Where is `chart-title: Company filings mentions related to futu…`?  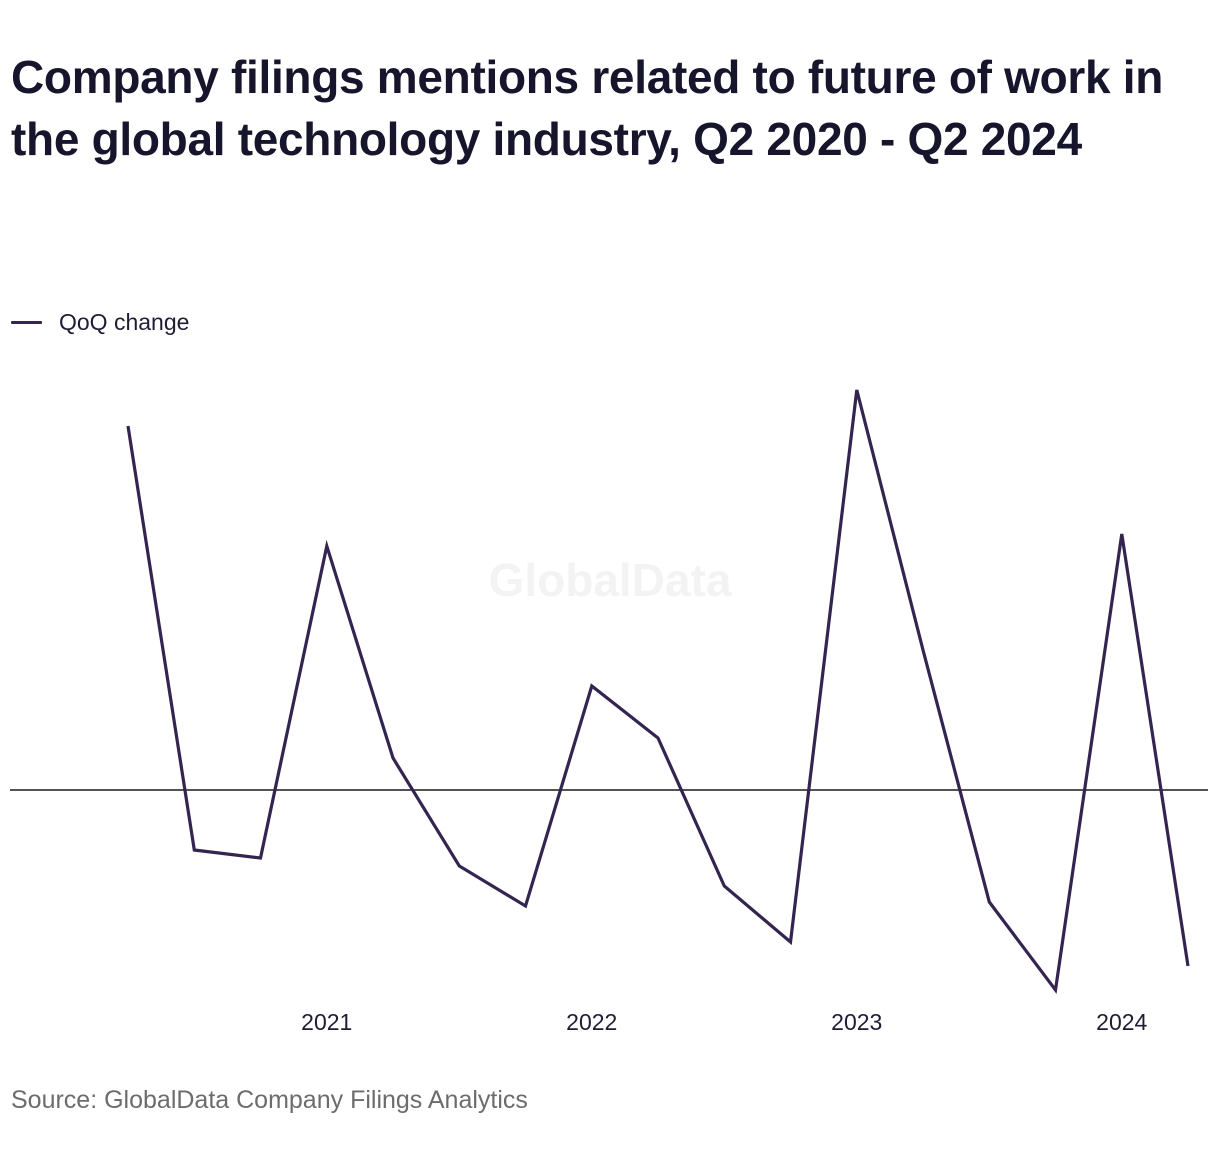 chart-title: Company filings mentions related to futu… is located at coordinates (587, 108).